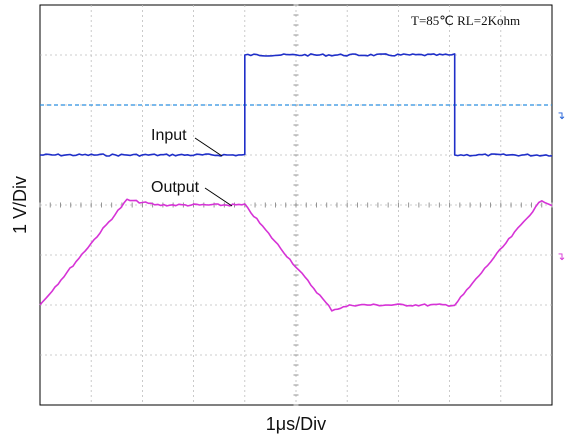 Image resolution: width=565 pixels, height=436 pixels. What do you see at coordinates (169, 135) in the screenshot?
I see `input-series-label: Input` at bounding box center [169, 135].